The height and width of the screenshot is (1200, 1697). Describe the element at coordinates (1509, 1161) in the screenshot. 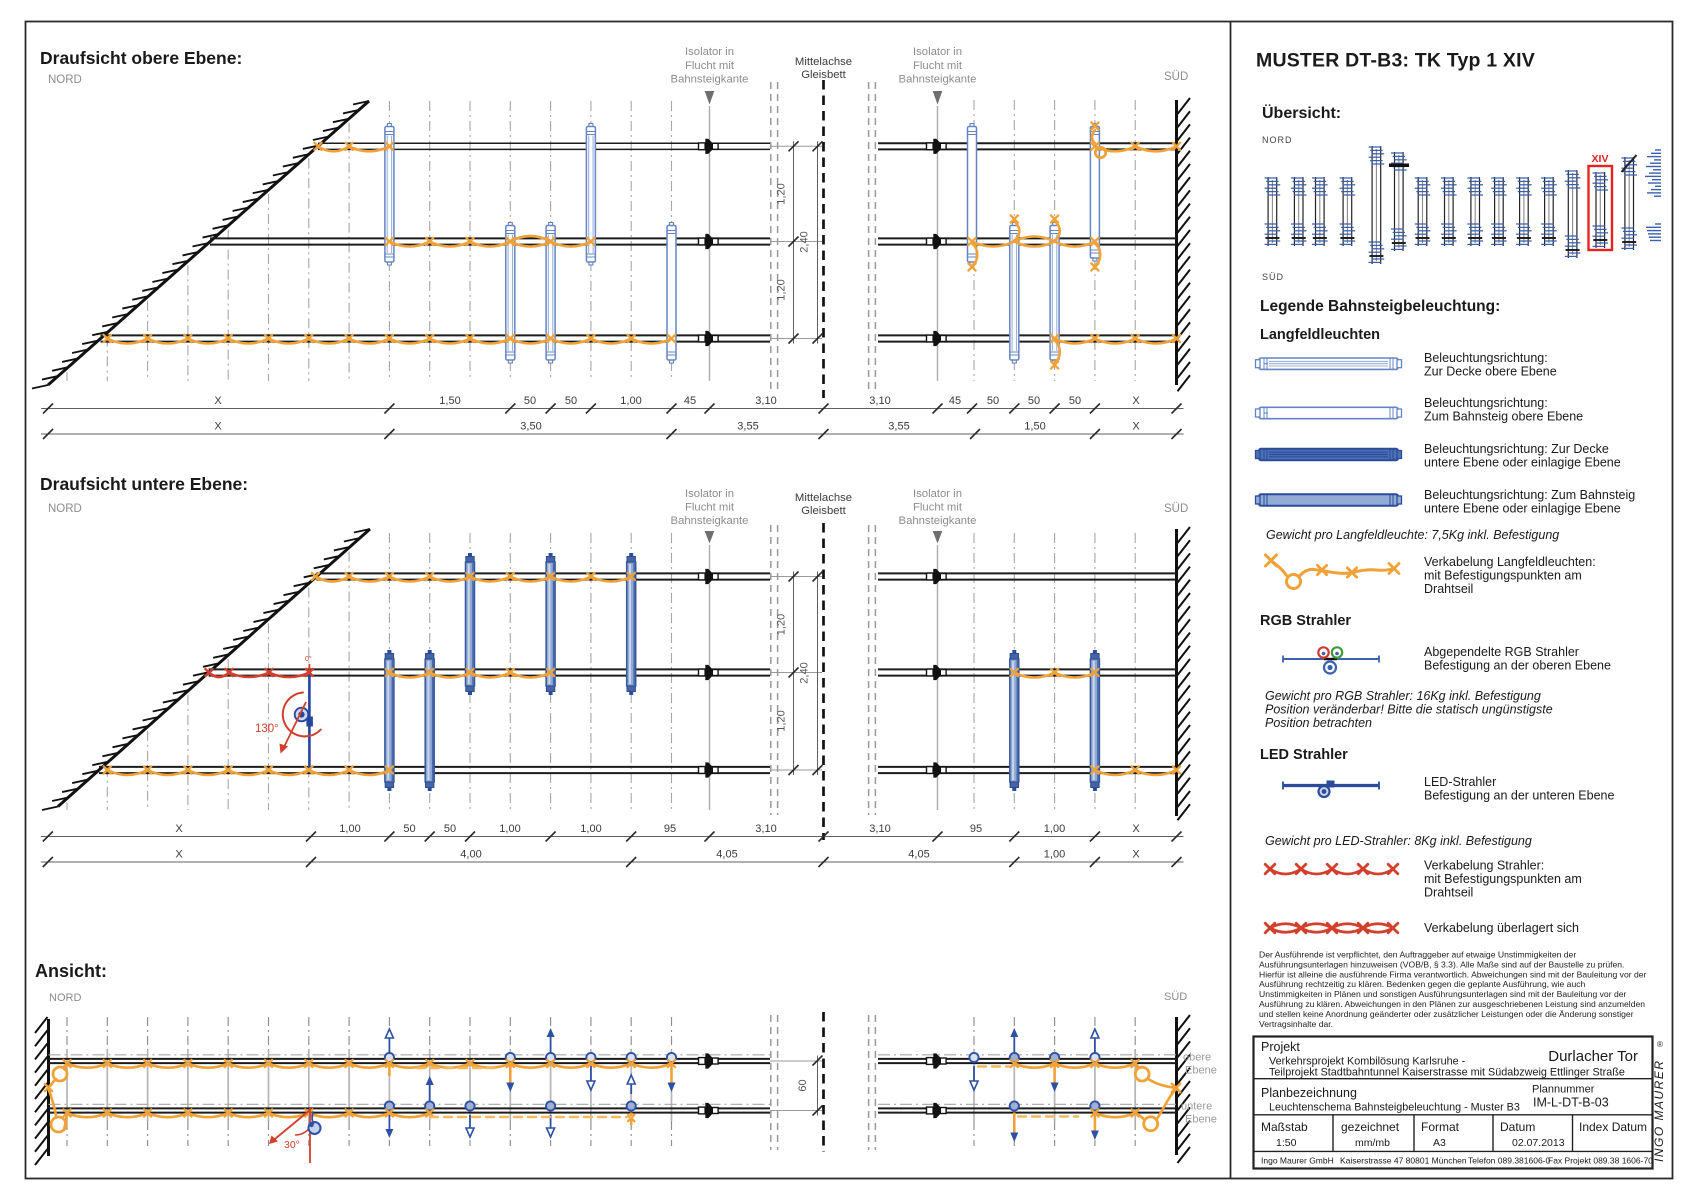

I see `svg-text: Telefon 089.381606-0` at that location.